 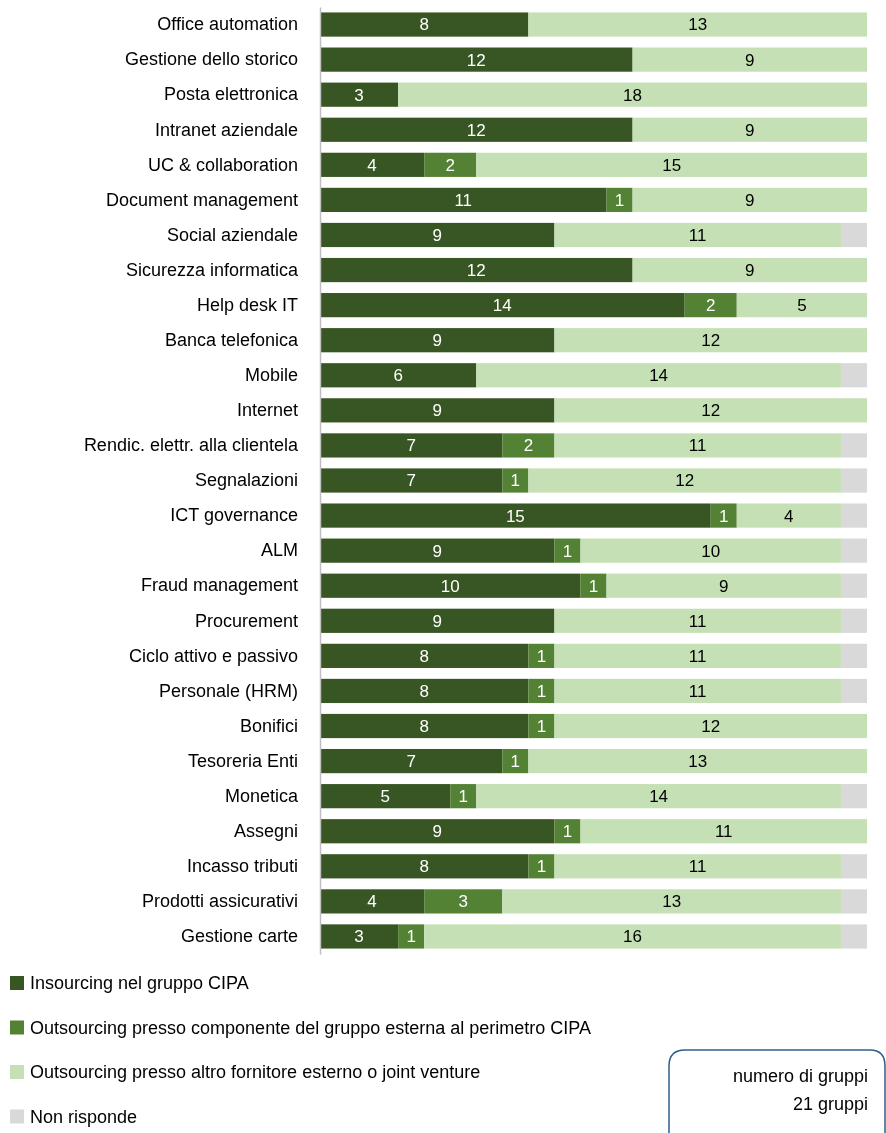 I want to click on y-tick-label: Gestione carte, so click(x=239, y=936).